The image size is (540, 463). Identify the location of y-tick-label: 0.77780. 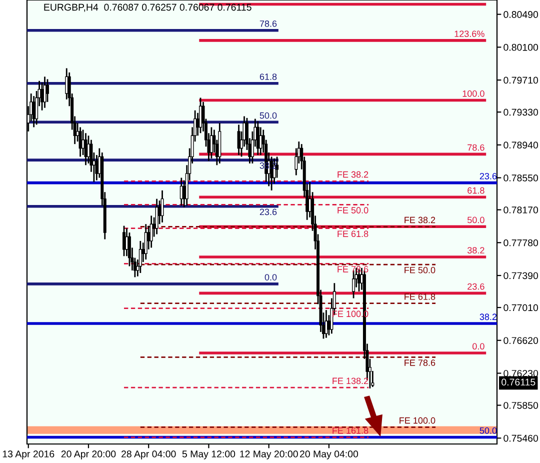
(521, 242).